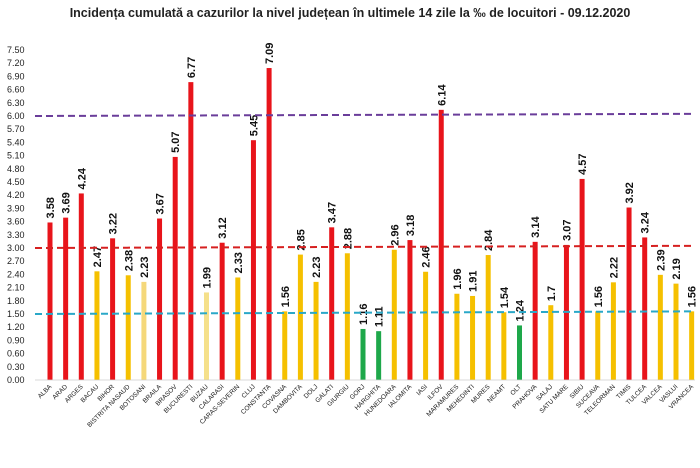 This screenshot has width=700, height=468. I want to click on value-label: 1.91, so click(474, 281).